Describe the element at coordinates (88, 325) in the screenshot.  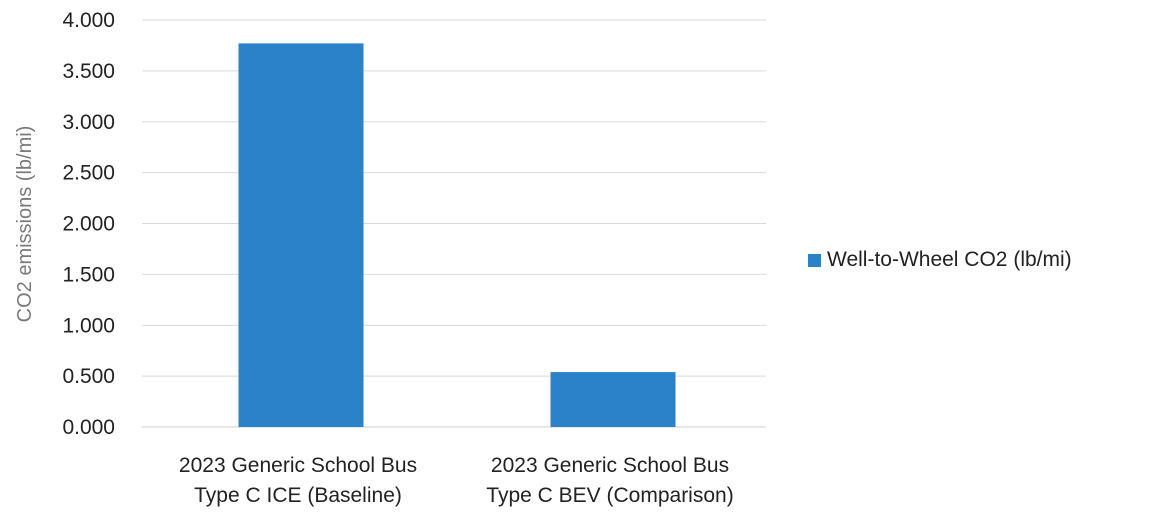
I see `y-tick-label: 1.000` at that location.